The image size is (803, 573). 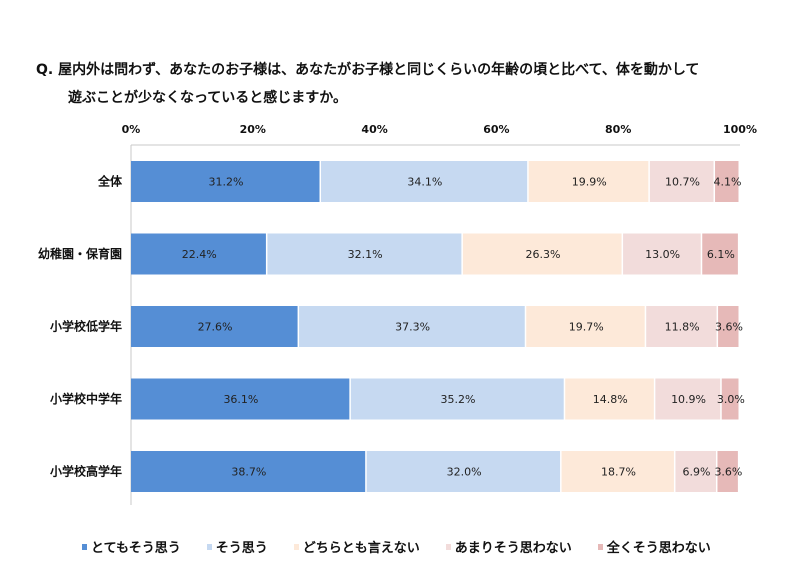 I want to click on legend-item: どちらとも言えない, so click(x=356, y=546).